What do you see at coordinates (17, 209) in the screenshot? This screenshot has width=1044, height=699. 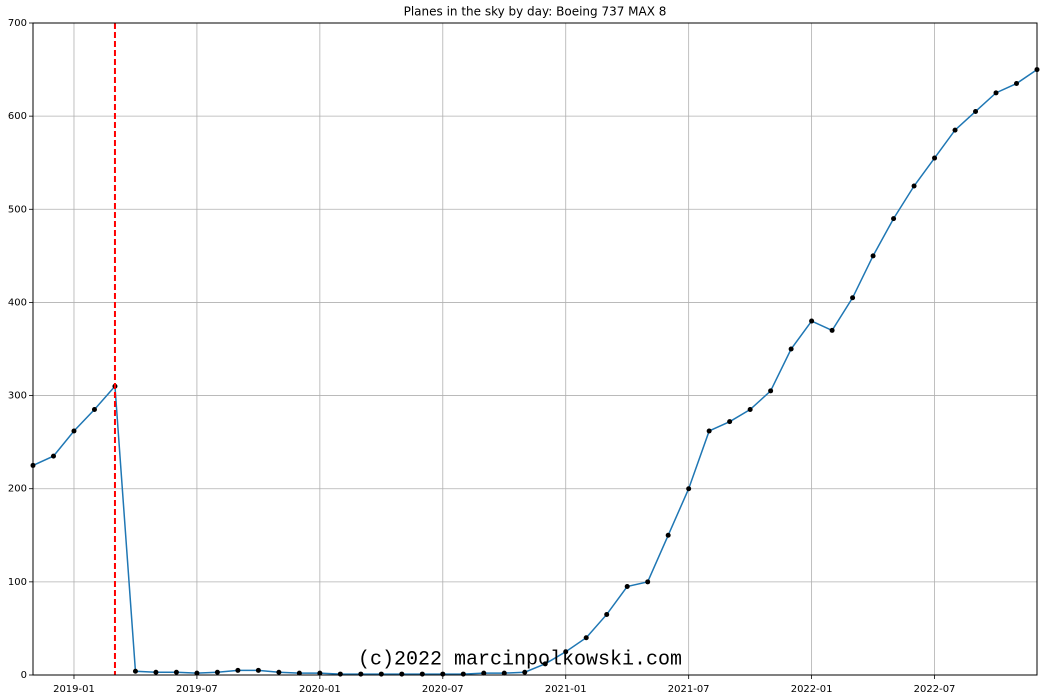 I see `y-tick-label: 500` at bounding box center [17, 209].